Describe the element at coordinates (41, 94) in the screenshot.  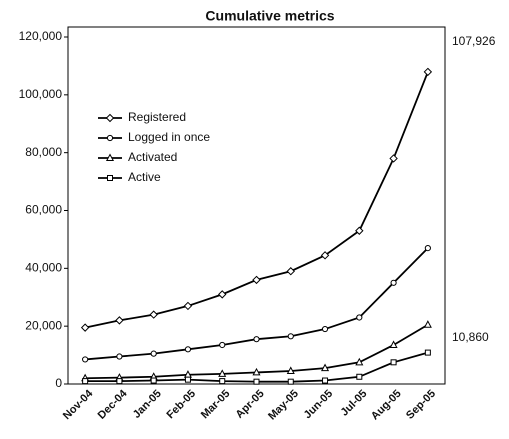
I see `y-tick-label: 100,000` at that location.